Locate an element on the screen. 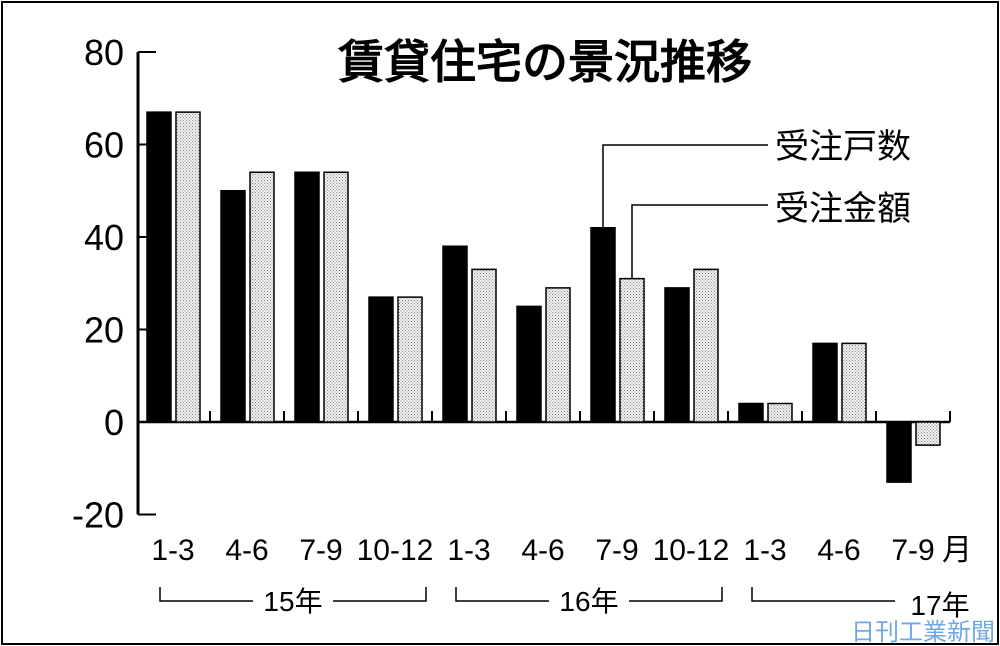 The width and height of the screenshot is (1000, 646). legend-label-units: 受注戸数 is located at coordinates (843, 147).